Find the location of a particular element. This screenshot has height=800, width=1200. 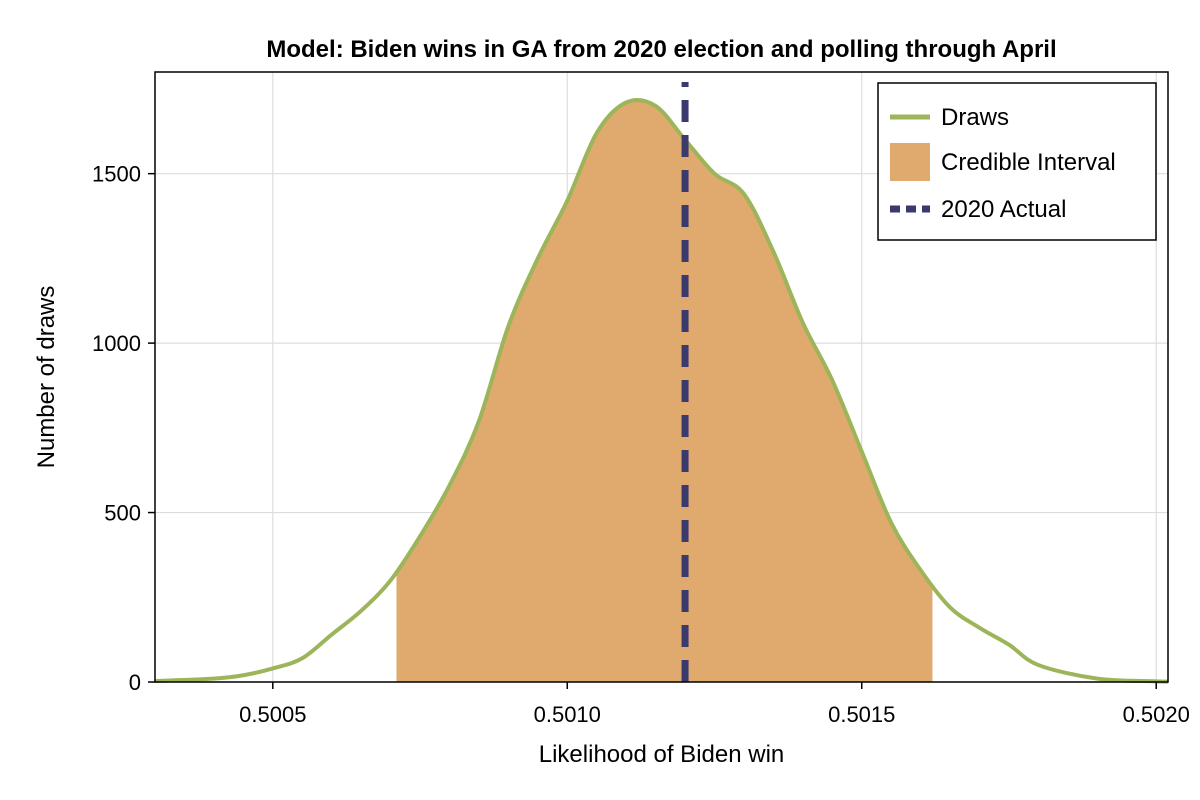

x-tick-label: 0.5020 is located at coordinates (1156, 714).